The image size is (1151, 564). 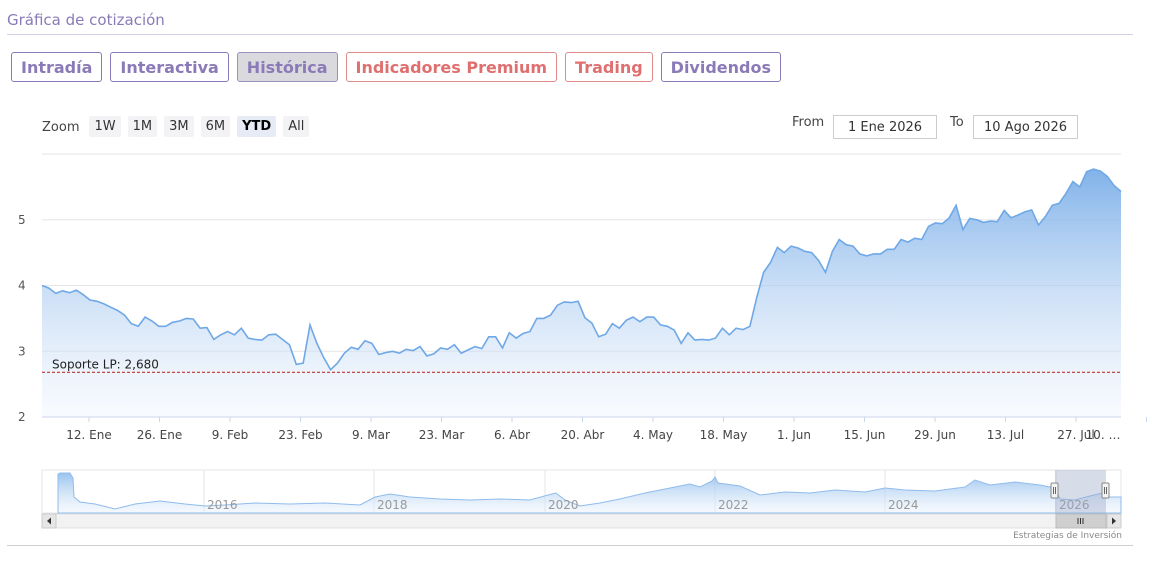 I want to click on zoom-6m-button: 6M, so click(x=215, y=126).